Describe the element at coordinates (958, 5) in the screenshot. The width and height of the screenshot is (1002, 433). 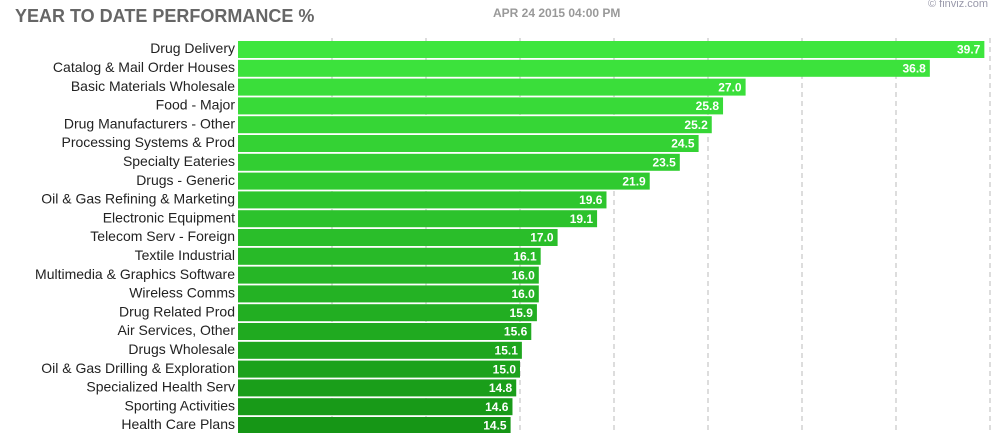
I see `credit: © finviz.com` at that location.